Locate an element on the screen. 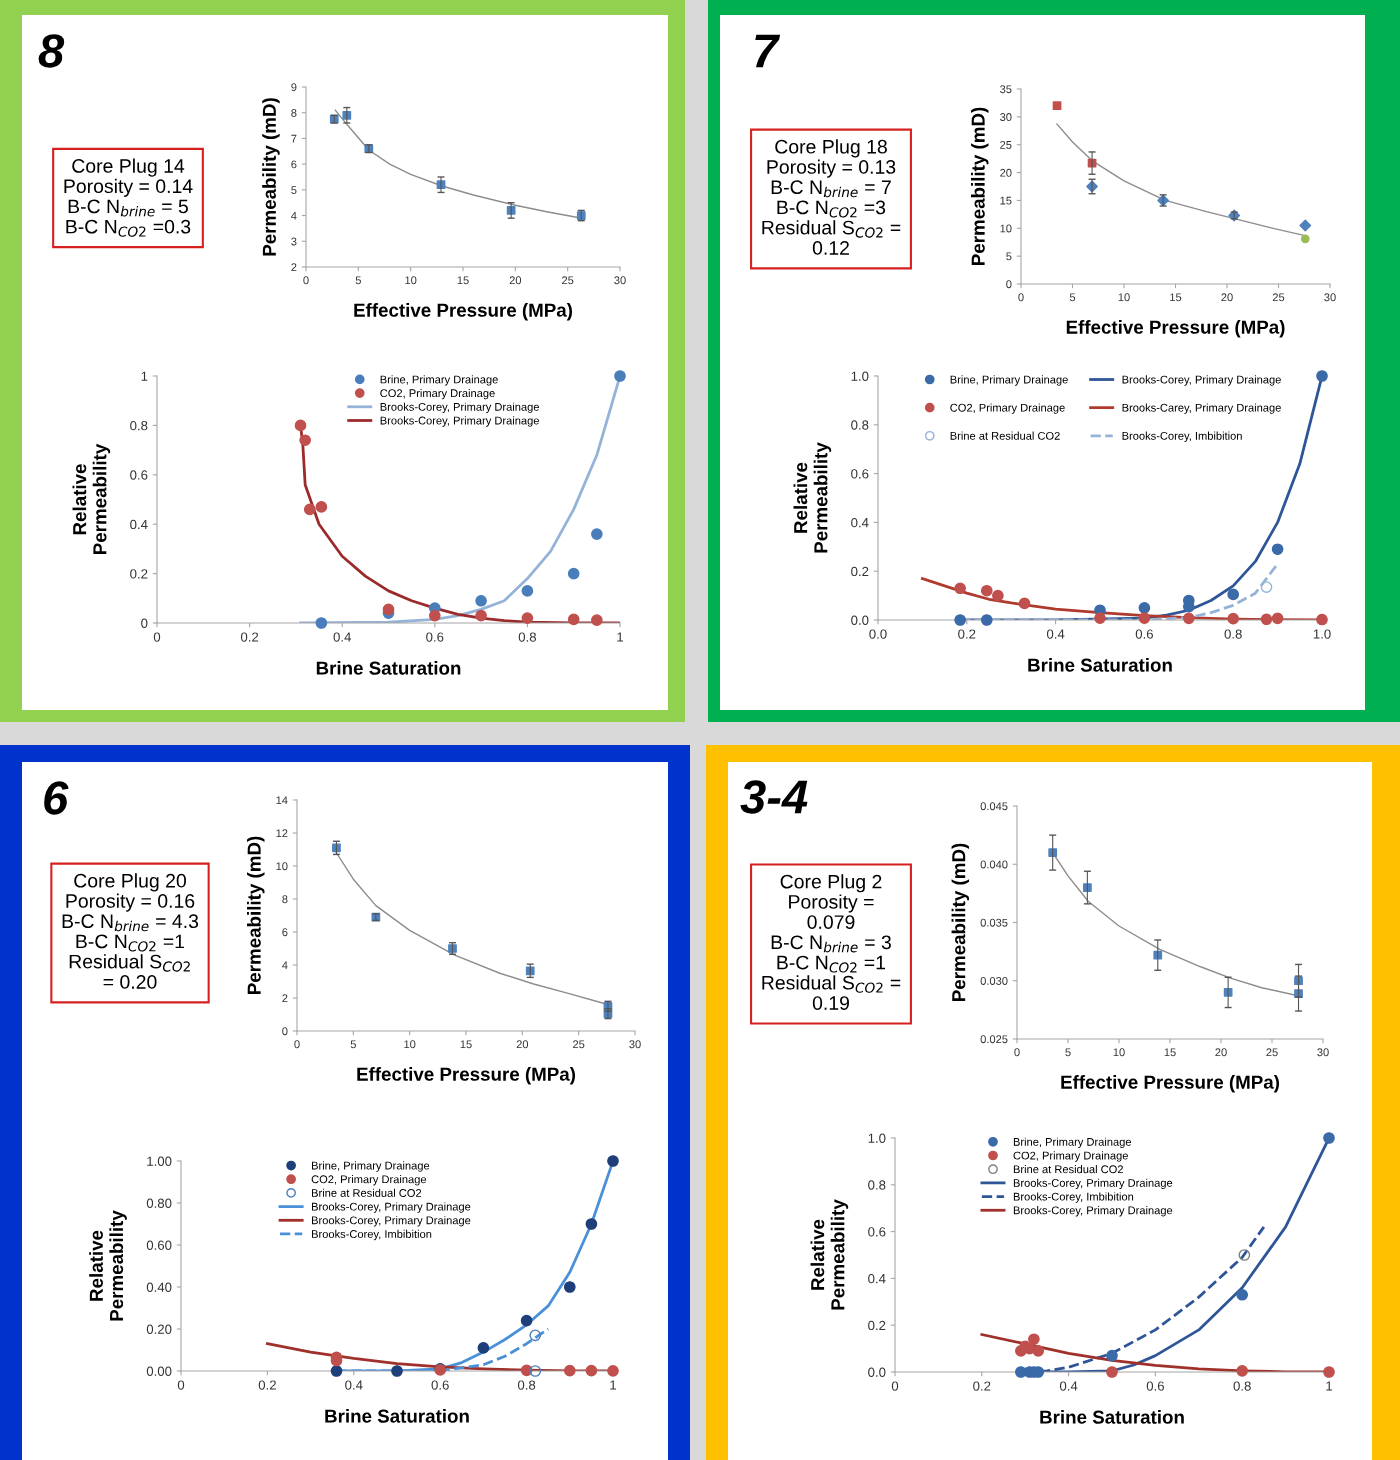 This screenshot has width=1400, height=1460. y-tick-label: 0.20 is located at coordinates (159, 1329).